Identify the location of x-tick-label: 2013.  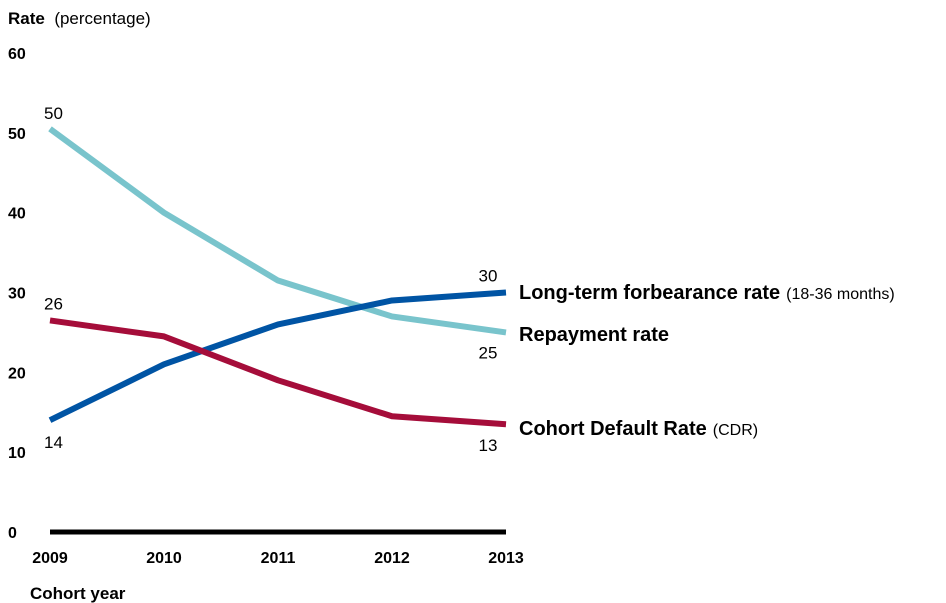
(506, 558).